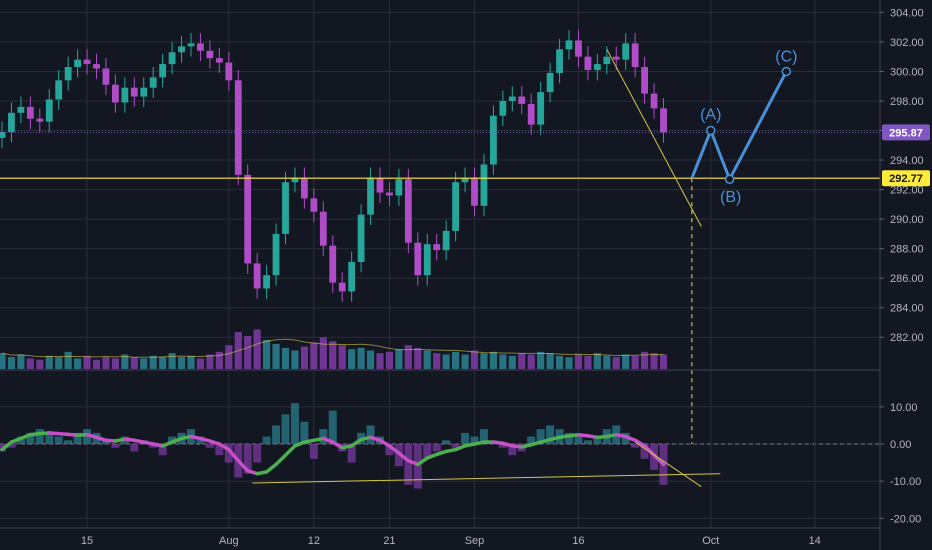  Describe the element at coordinates (385, 443) in the screenshot. I see `osc-signal-segment` at that location.